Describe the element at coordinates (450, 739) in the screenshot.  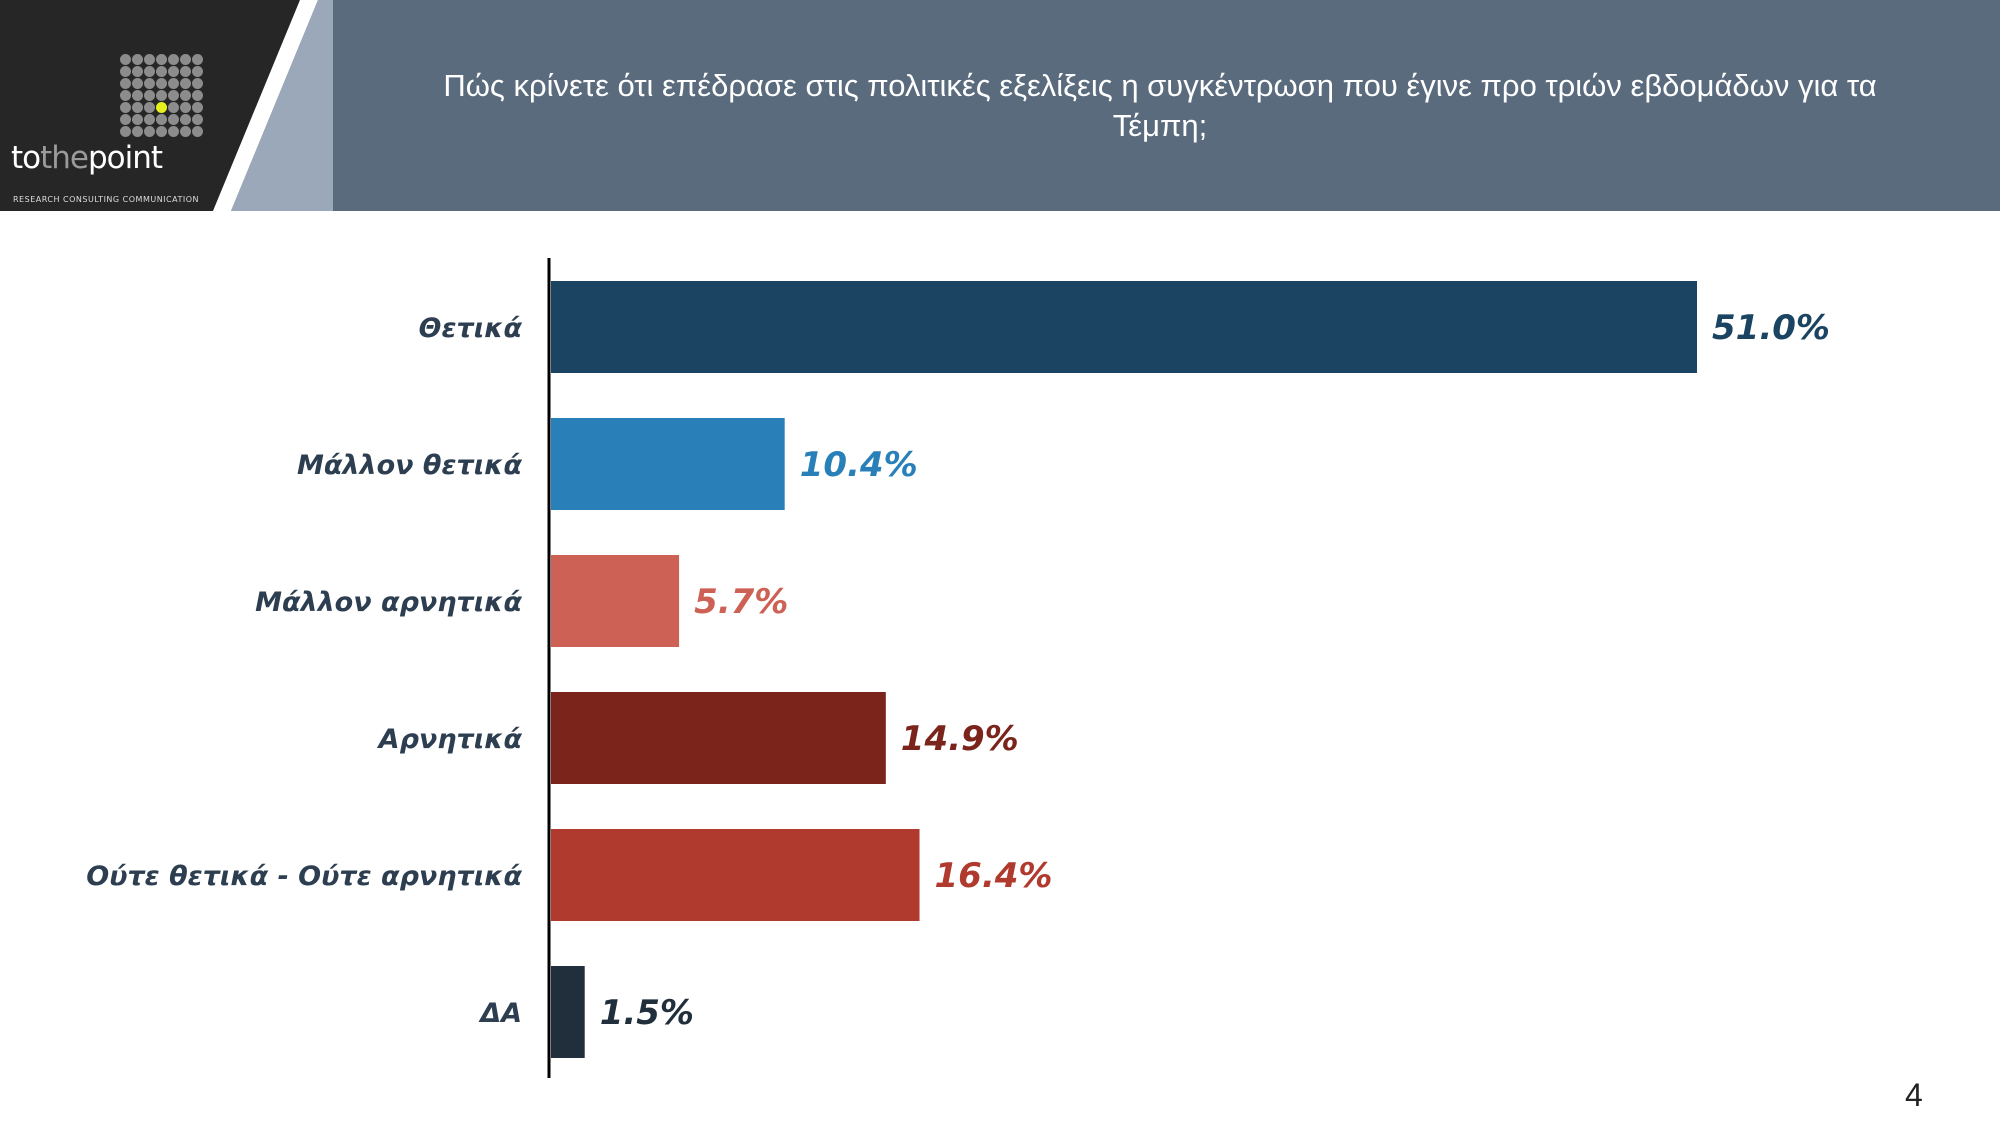
I see `category-label: Αρνητικά` at that location.